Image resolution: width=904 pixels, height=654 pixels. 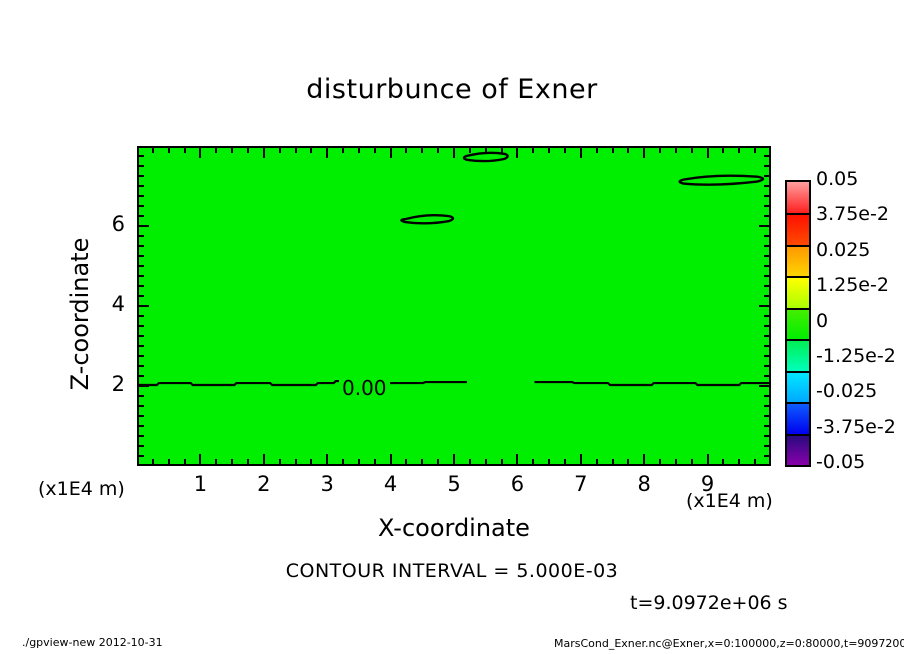 What do you see at coordinates (327, 484) in the screenshot?
I see `x-tick-label: 3` at bounding box center [327, 484].